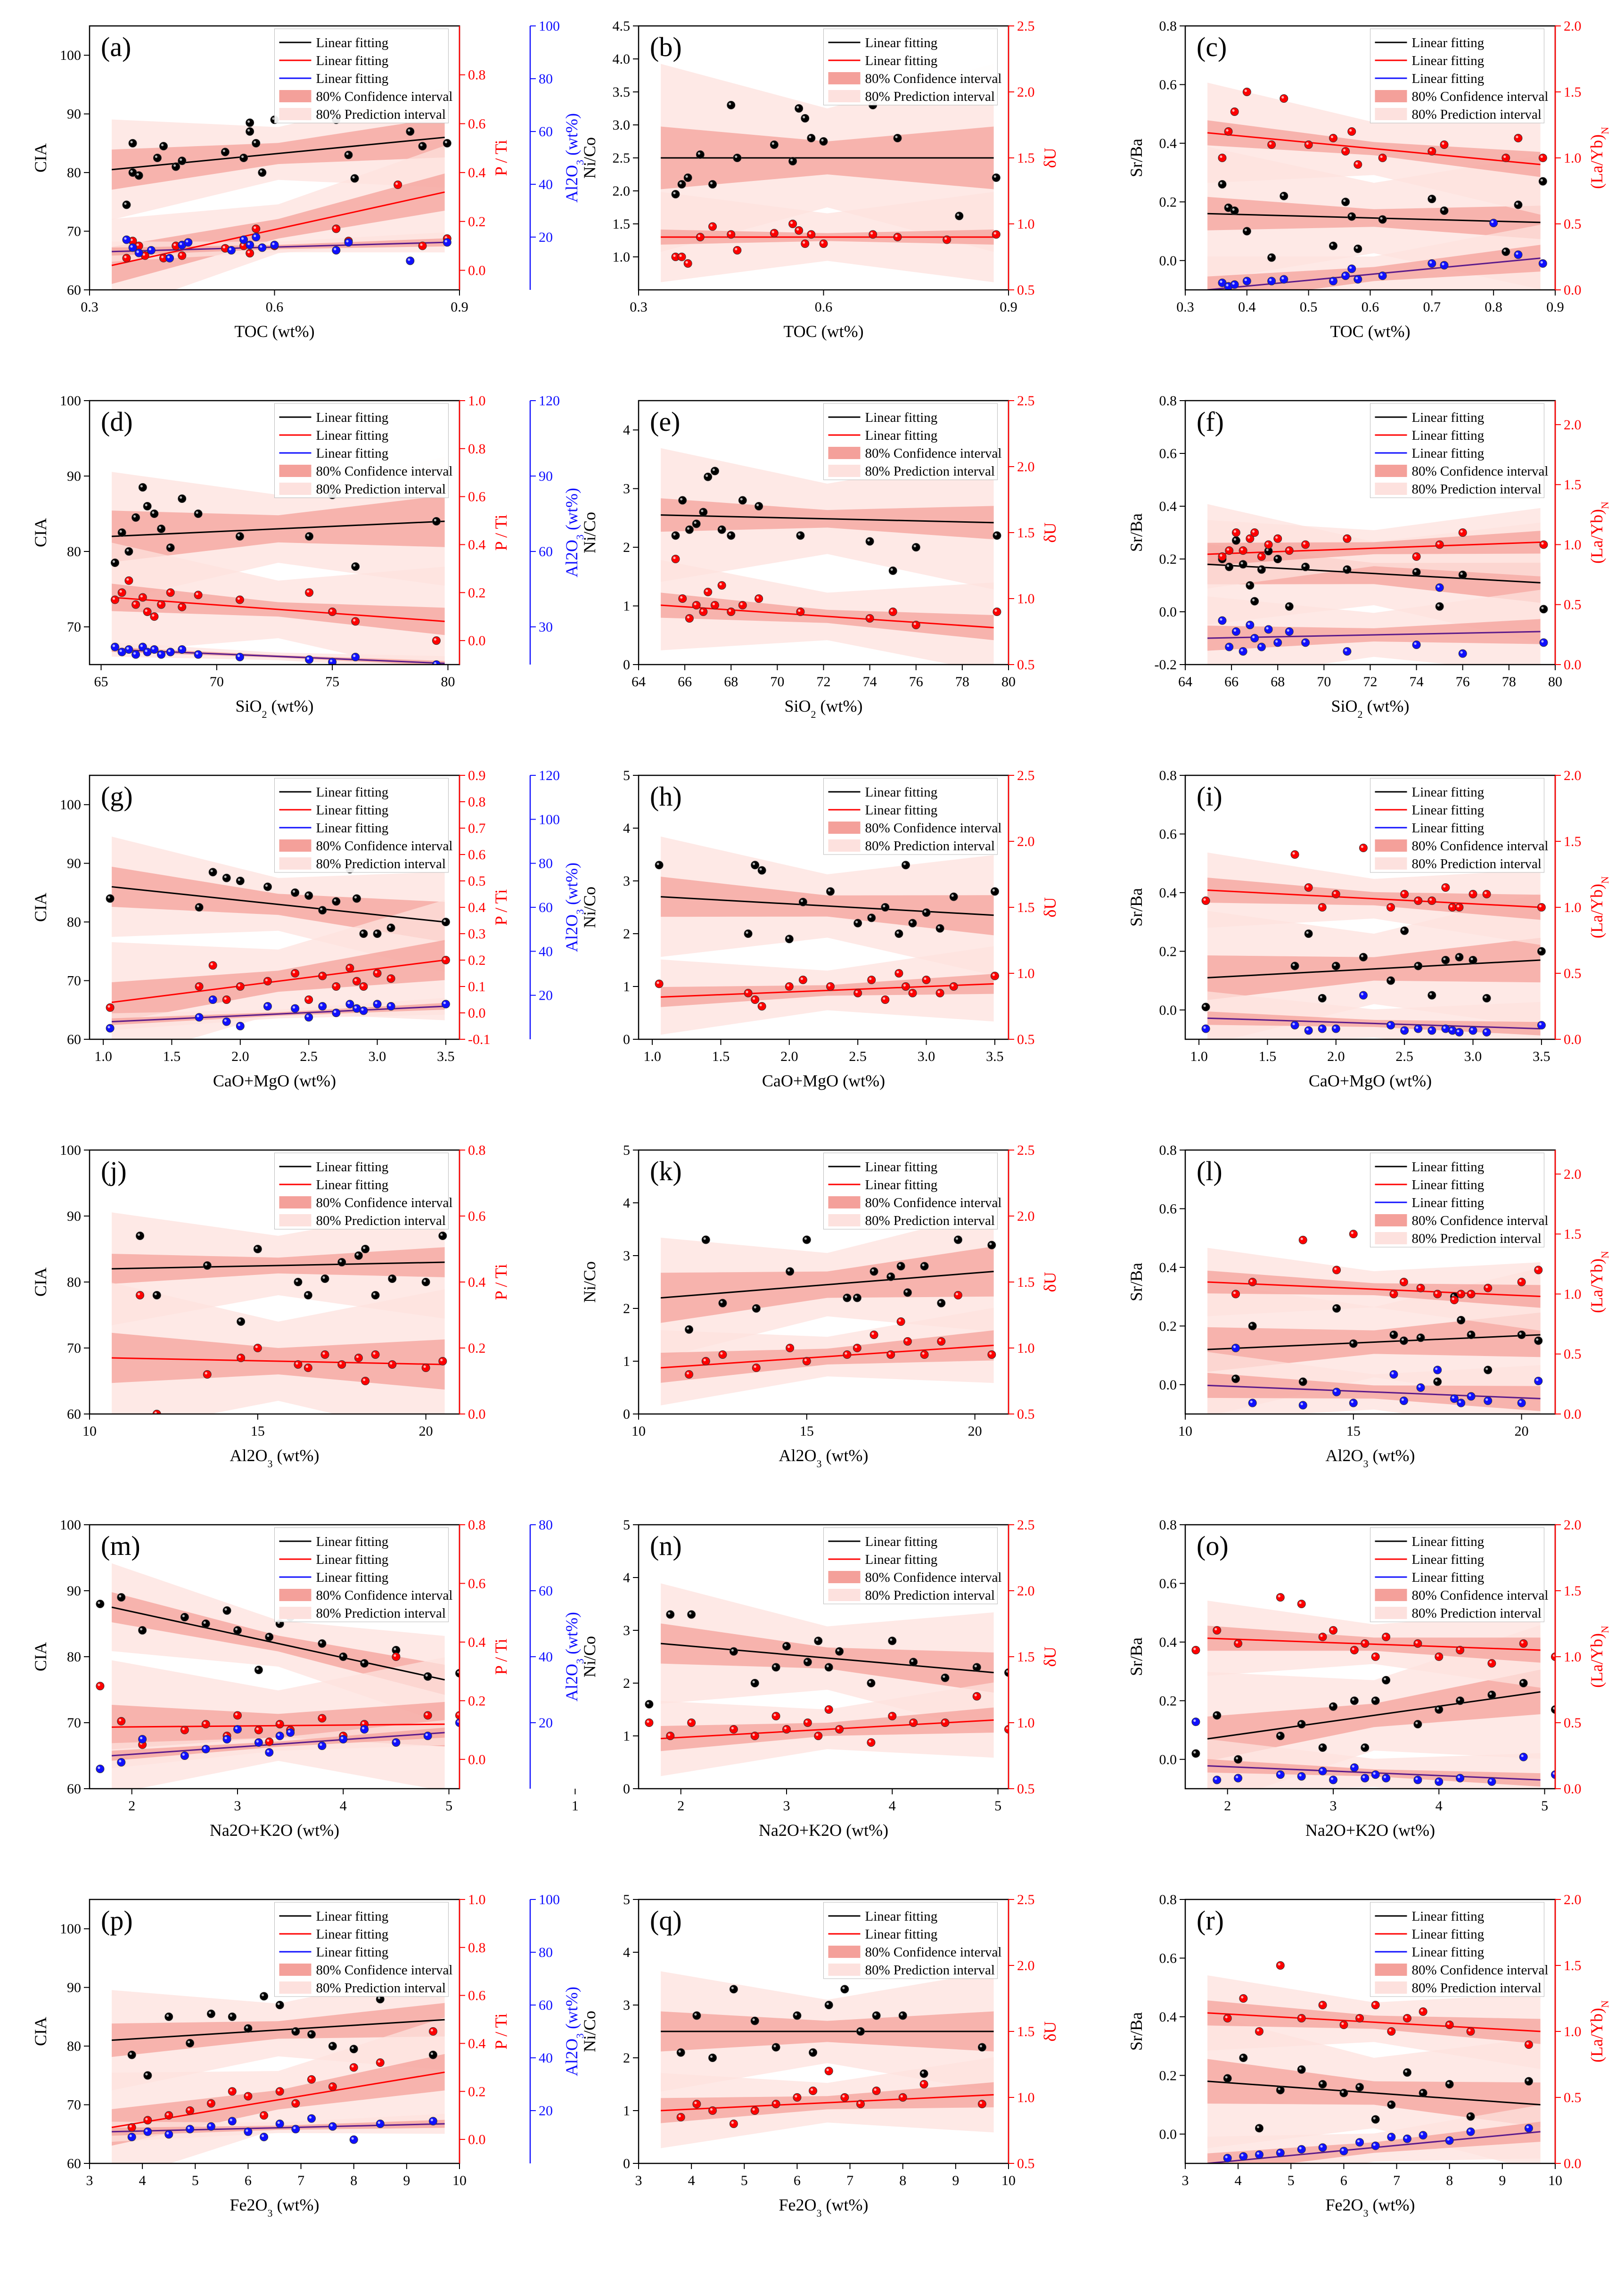 This screenshot has width=1624, height=2285. Describe the element at coordinates (74, 2046) in the screenshot. I see `y-tick-label: 80` at that location.